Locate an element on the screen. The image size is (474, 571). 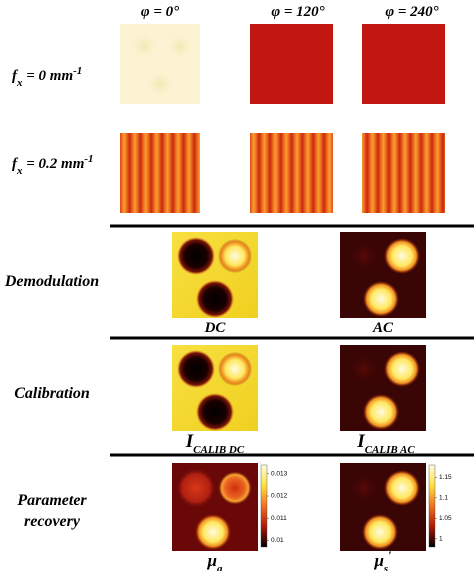
row-label: fx = 0 mm-1 is located at coordinates (47, 77).